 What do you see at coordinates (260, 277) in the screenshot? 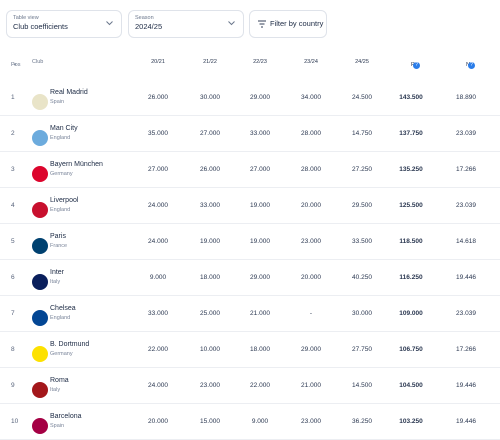
I see `season-points: 29.000` at bounding box center [260, 277].